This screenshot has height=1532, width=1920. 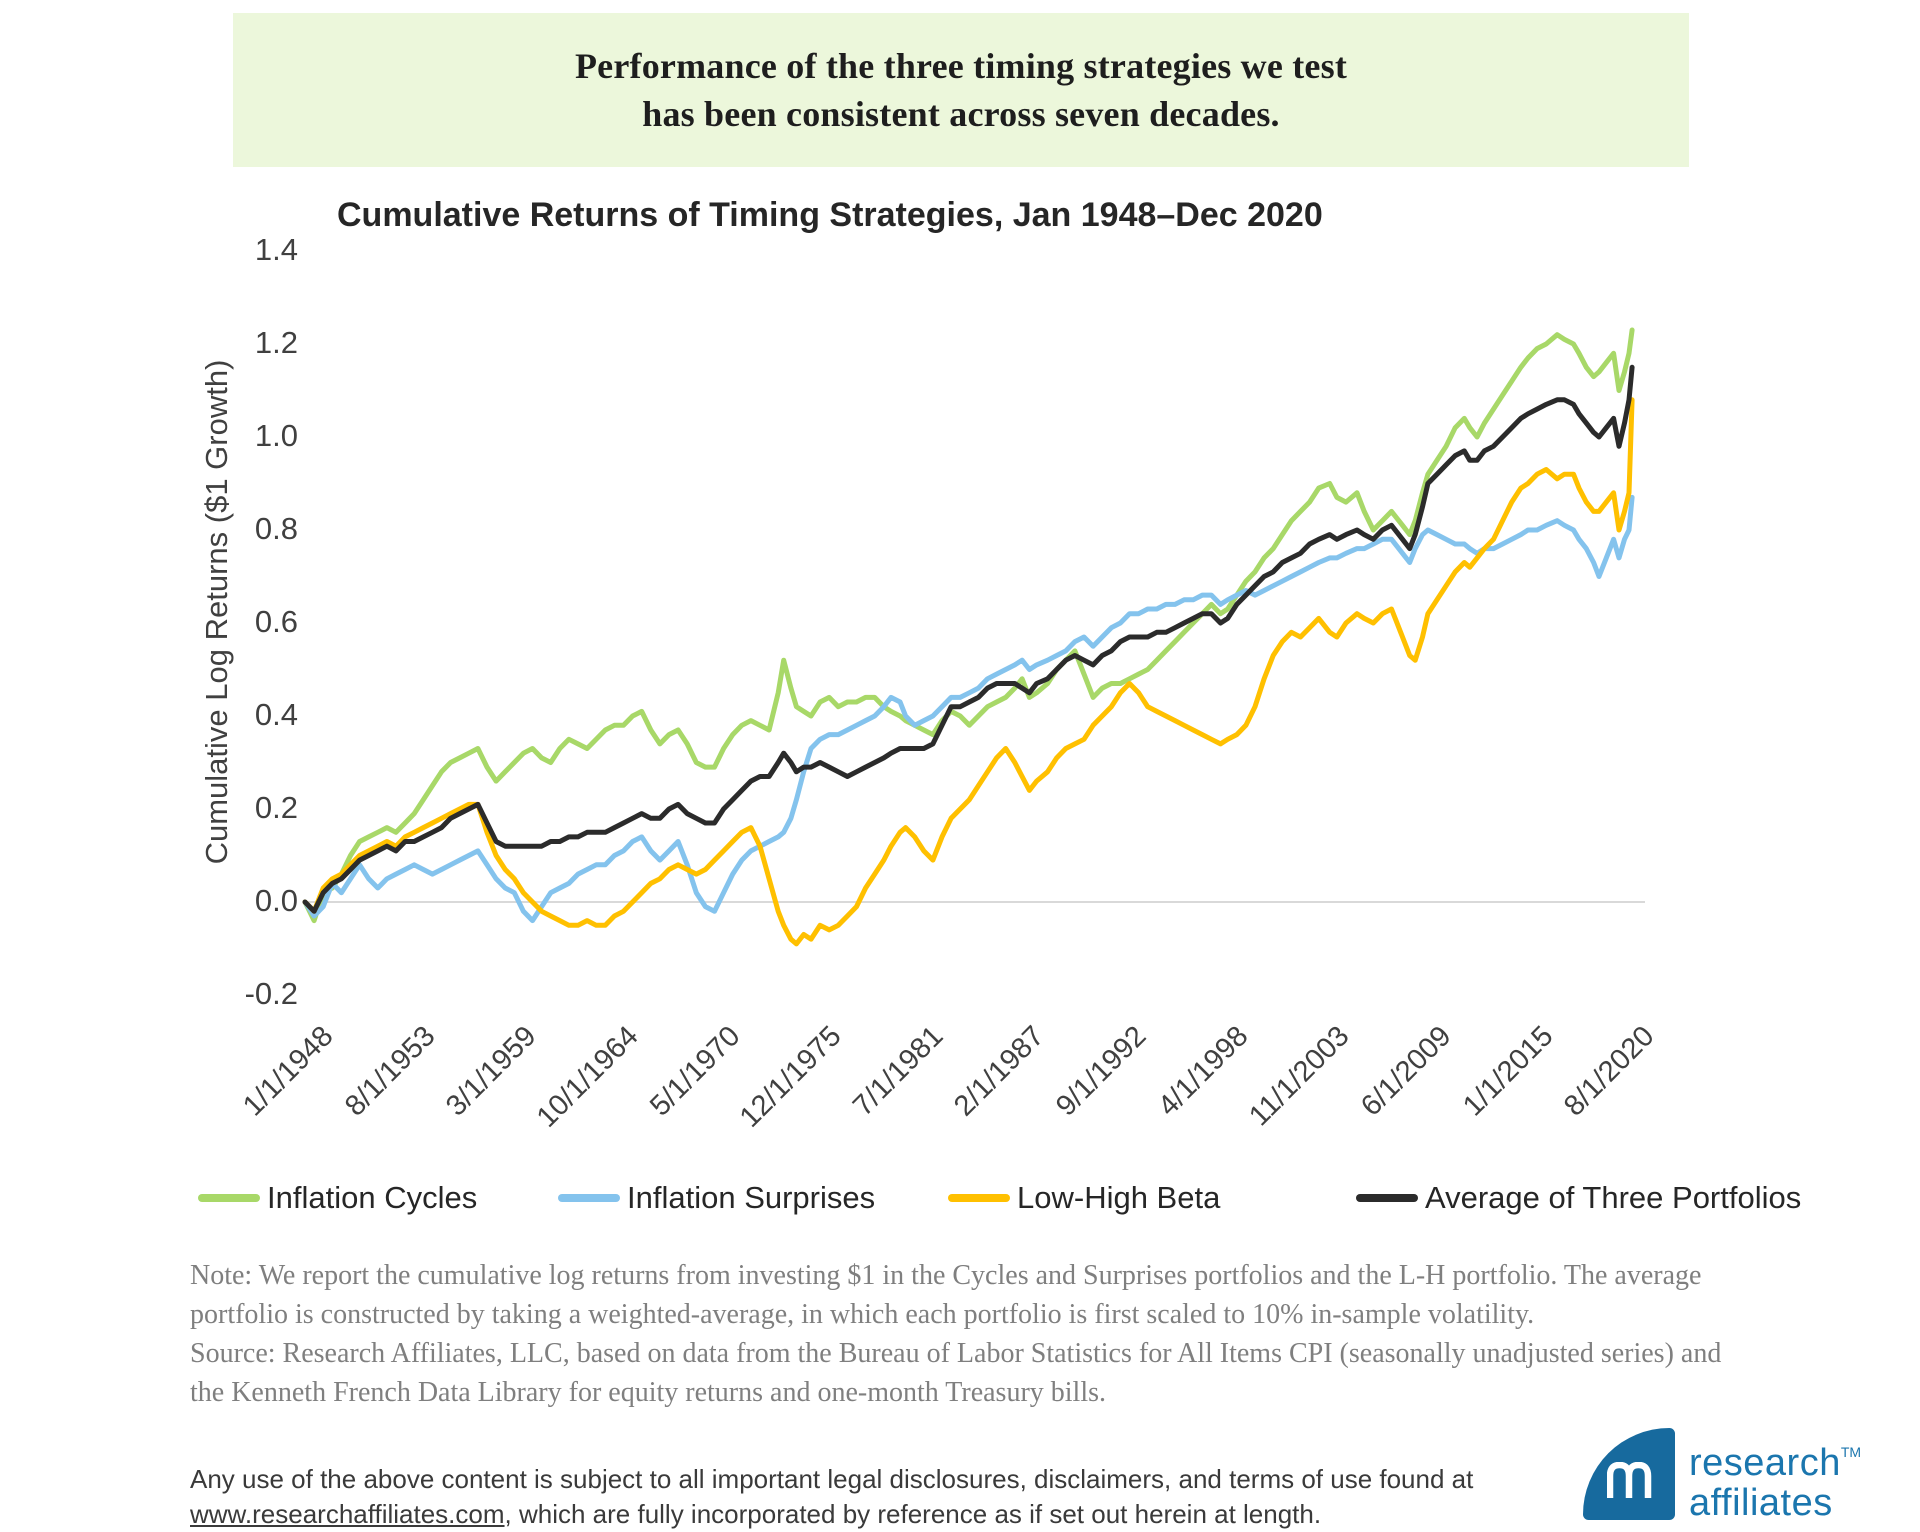 I want to click on legend-item: Average of Three Portfolios, so click(x=1578, y=1198).